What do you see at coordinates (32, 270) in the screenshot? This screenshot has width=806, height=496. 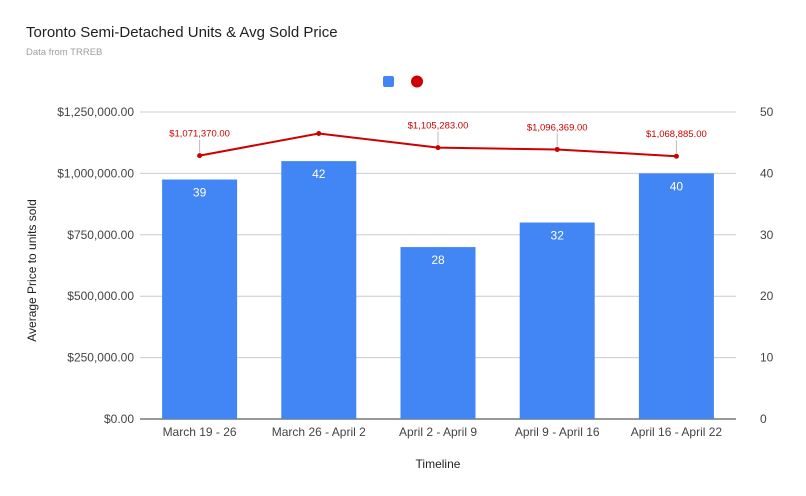 I see `y-axis-title: Average Price to units sold` at bounding box center [32, 270].